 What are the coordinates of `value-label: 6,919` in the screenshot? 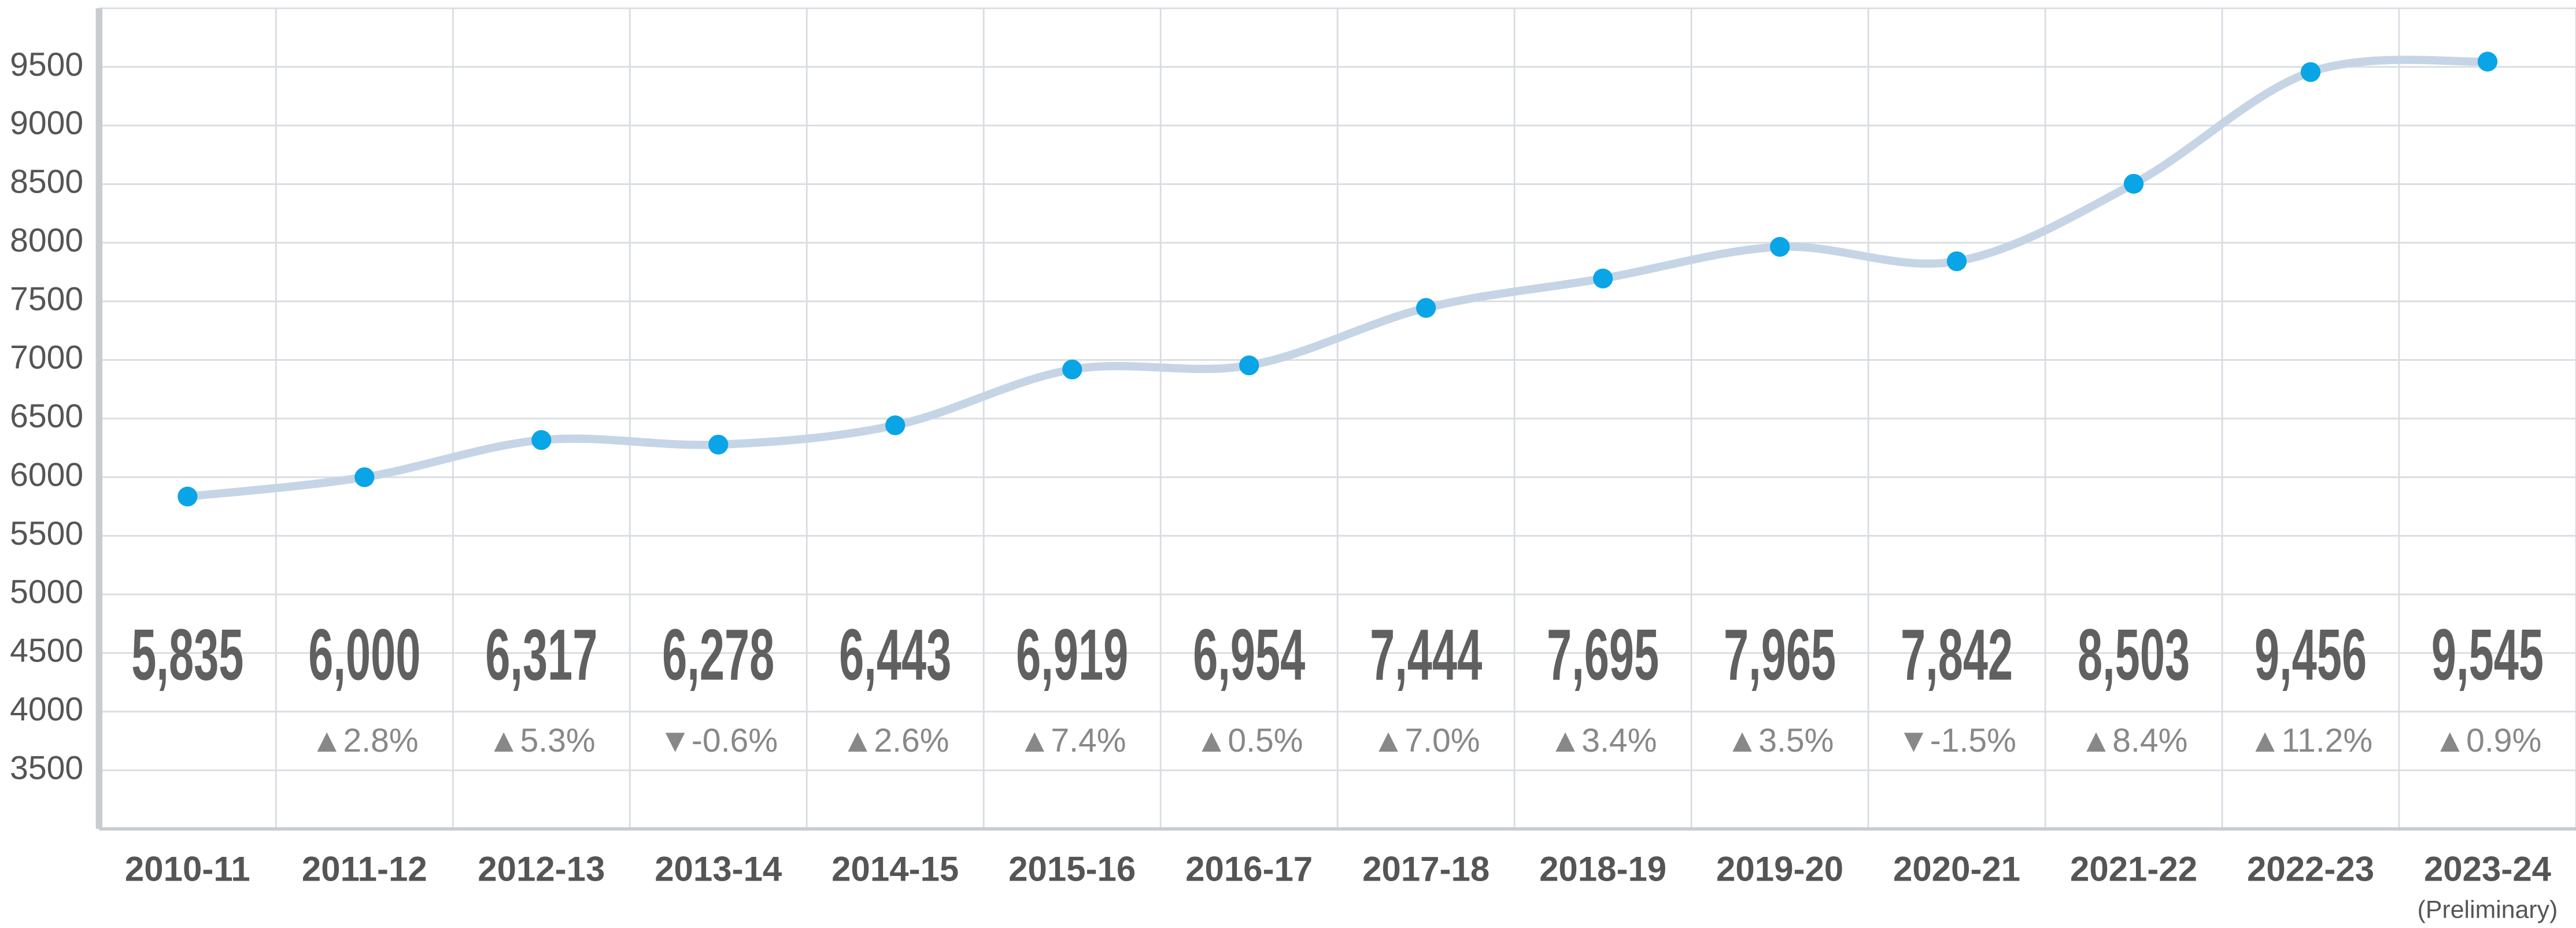 It's located at (1072, 655).